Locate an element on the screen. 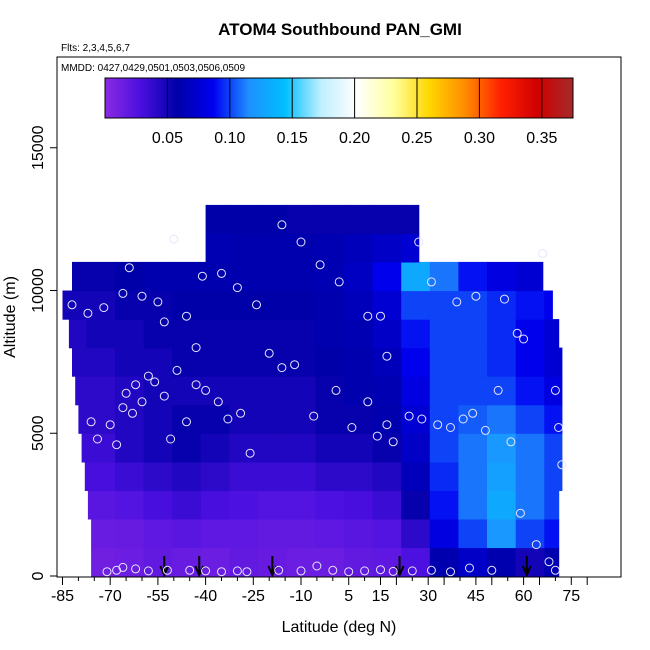 Image resolution: width=650 pixels, height=650 pixels. y-axis-tick-label: 10000 is located at coordinates (38, 290).